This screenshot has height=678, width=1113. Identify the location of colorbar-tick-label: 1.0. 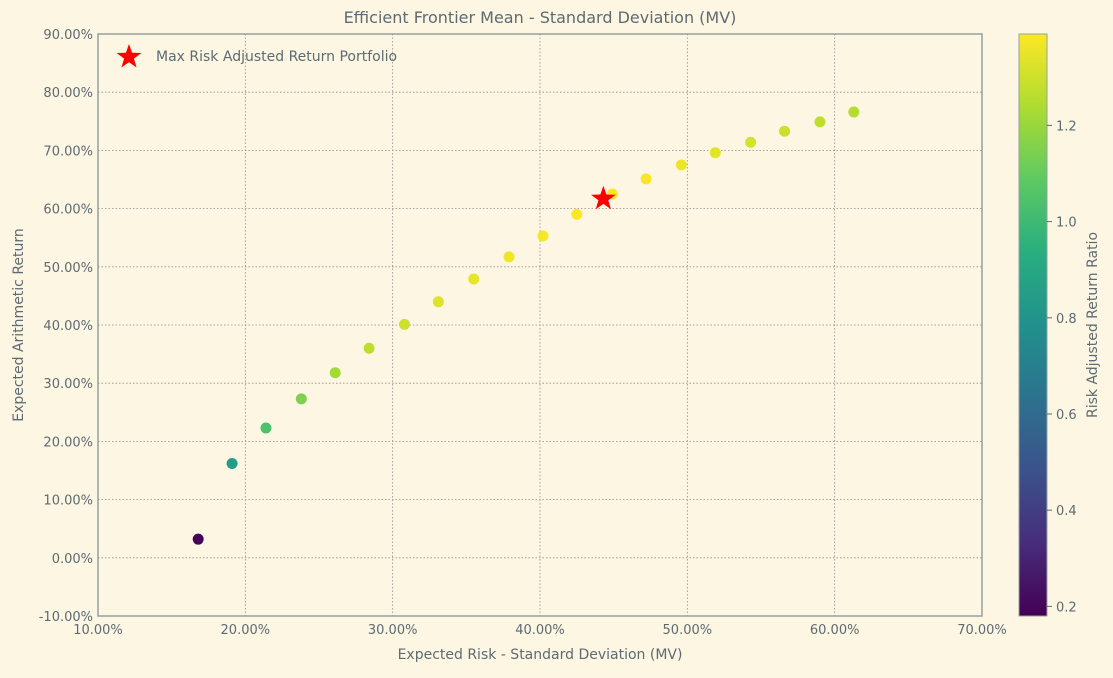
(1066, 223).